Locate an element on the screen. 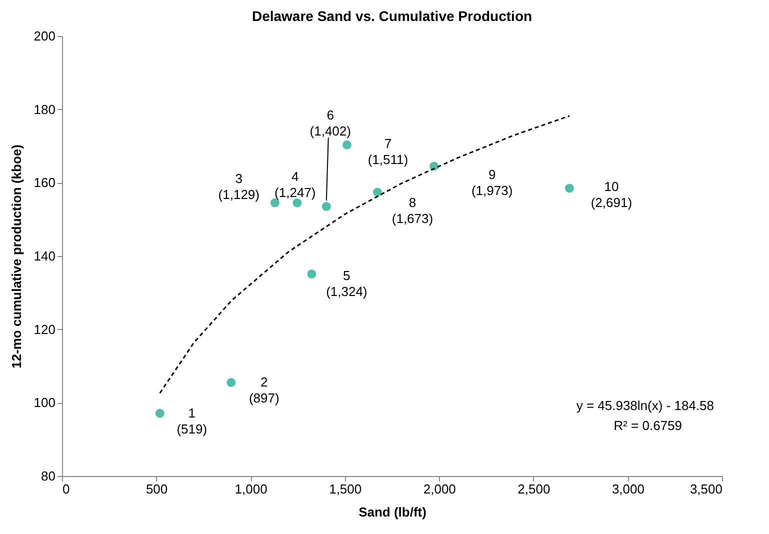  annotation: 4 (1,247) is located at coordinates (295, 184).